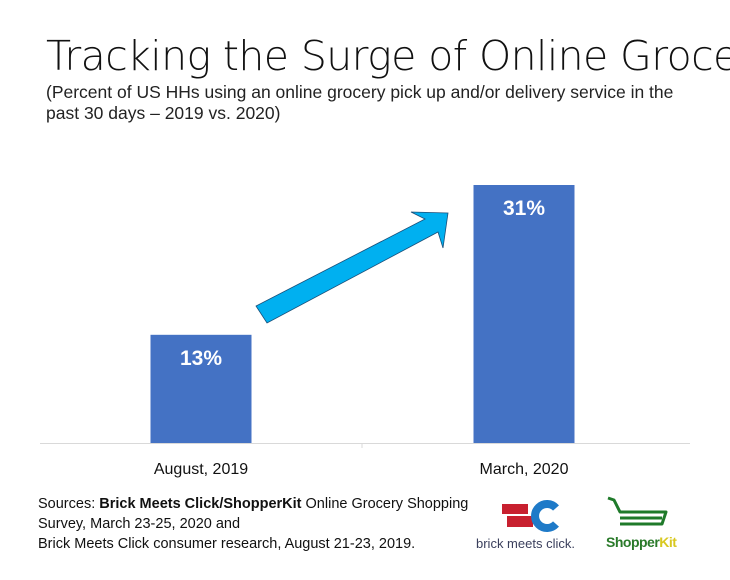 The image size is (730, 580). I want to click on brick-logo-icon, so click(530, 516).